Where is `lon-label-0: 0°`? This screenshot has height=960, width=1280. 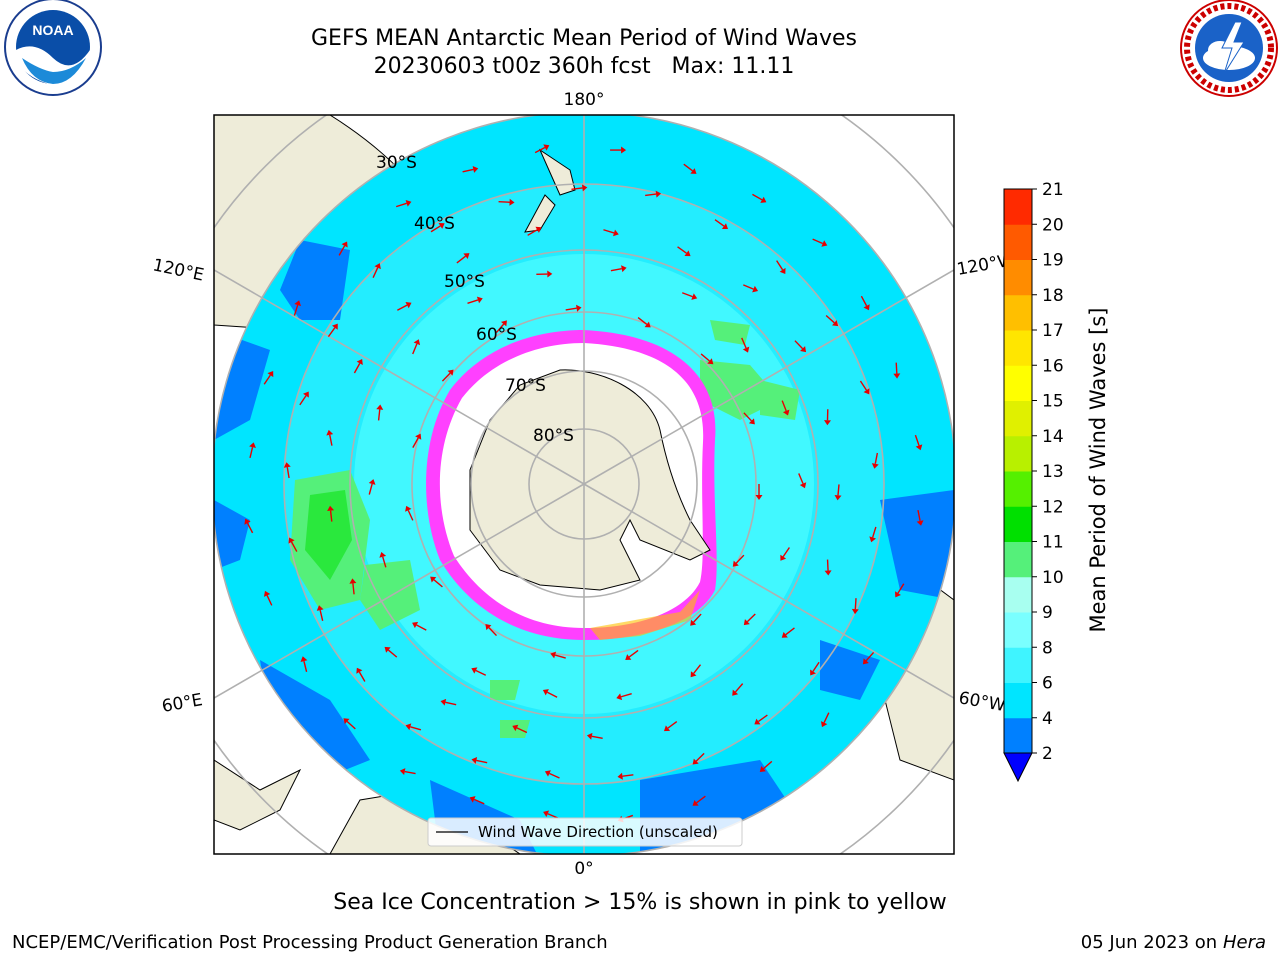
lon-label-0: 0° is located at coordinates (583, 869).